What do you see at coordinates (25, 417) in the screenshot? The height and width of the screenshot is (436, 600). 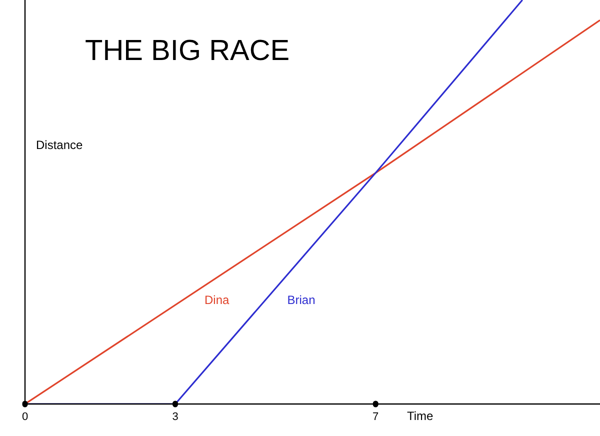 I see `x-tick-label: 0` at bounding box center [25, 417].